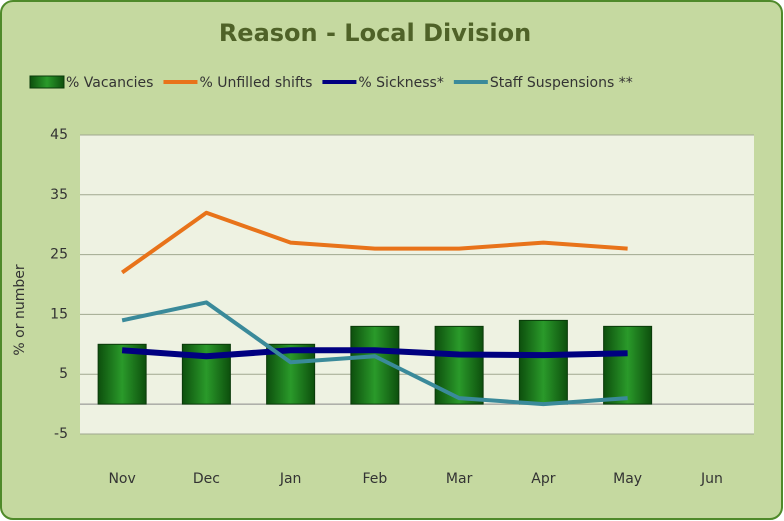 Image resolution: width=784 pixels, height=521 pixels. What do you see at coordinates (375, 33) in the screenshot?
I see `chart-title: Reason - Local Division` at bounding box center [375, 33].